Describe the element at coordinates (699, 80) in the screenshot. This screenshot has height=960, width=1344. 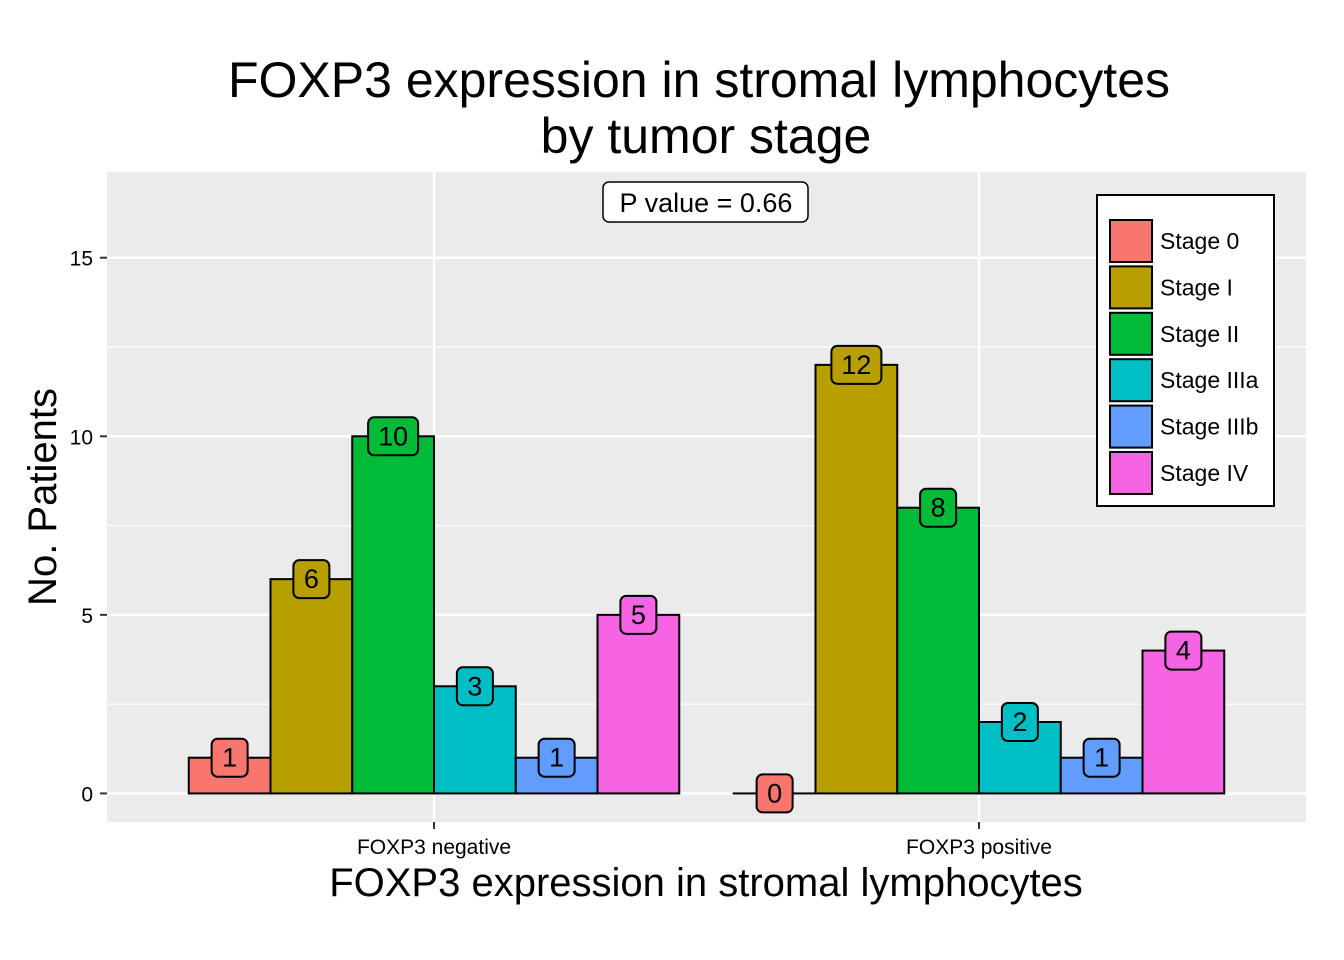
I see `chart-title-line-1: FOXP3 expression in stromal lymphocytes` at that location.